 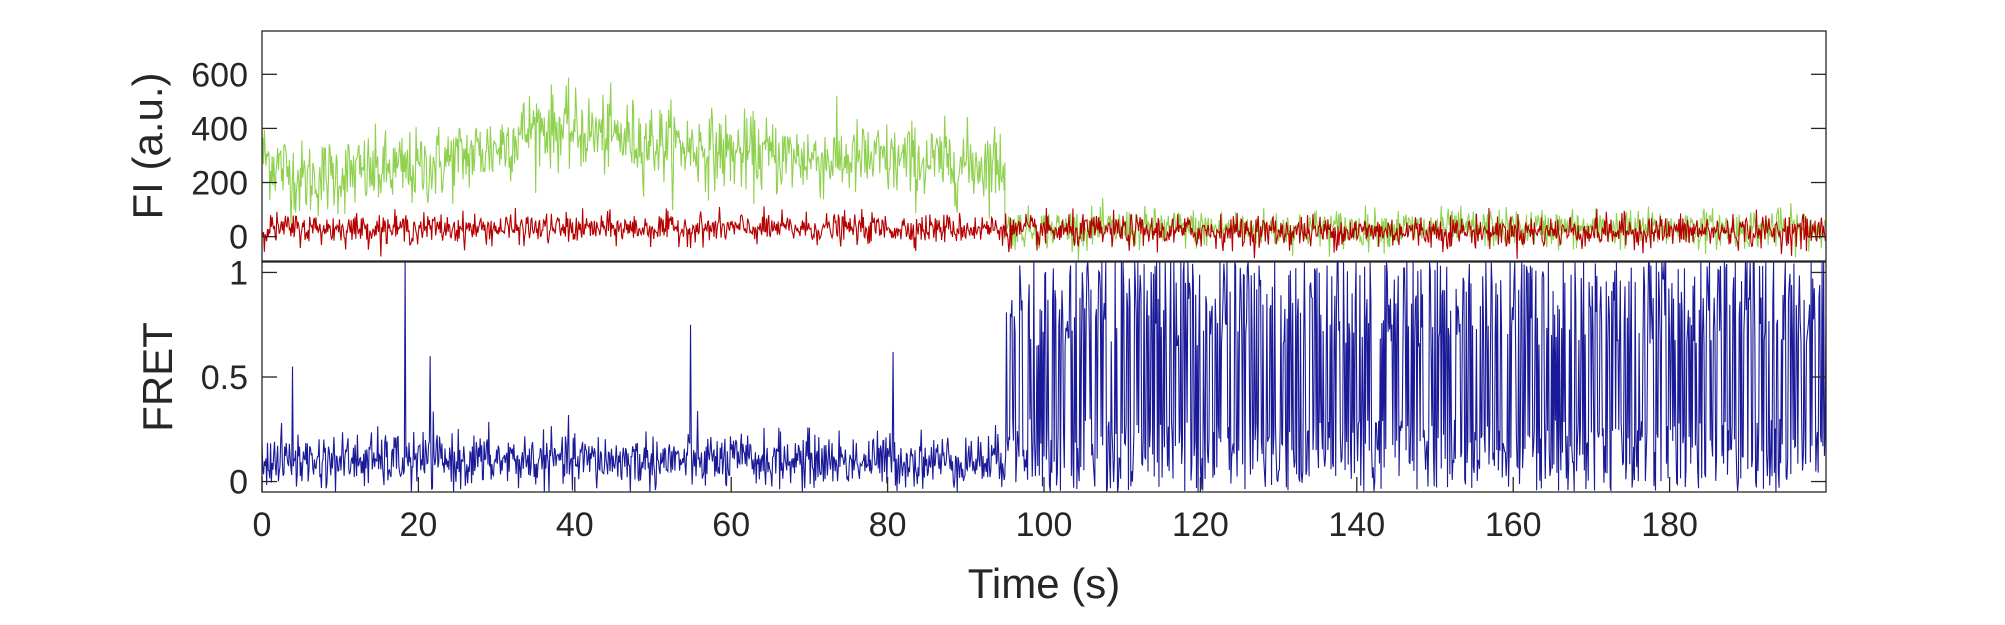 What do you see at coordinates (219, 184) in the screenshot?
I see `y-tick-label: 200` at bounding box center [219, 184].